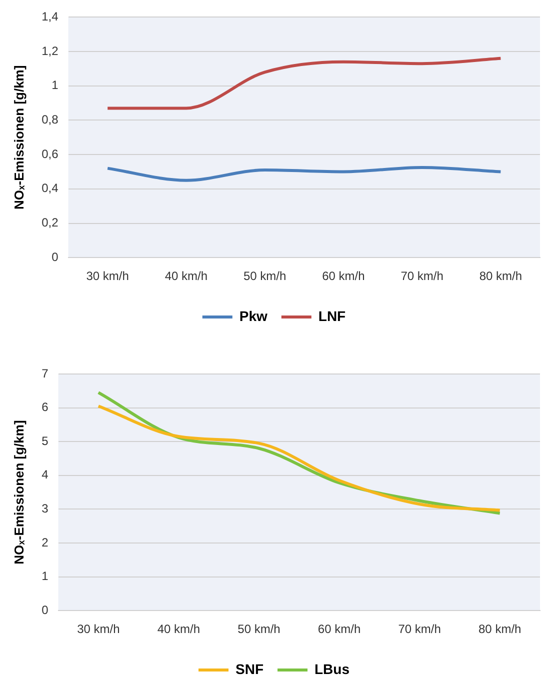  Describe the element at coordinates (332, 316) in the screenshot. I see `legend-label: LNF` at that location.